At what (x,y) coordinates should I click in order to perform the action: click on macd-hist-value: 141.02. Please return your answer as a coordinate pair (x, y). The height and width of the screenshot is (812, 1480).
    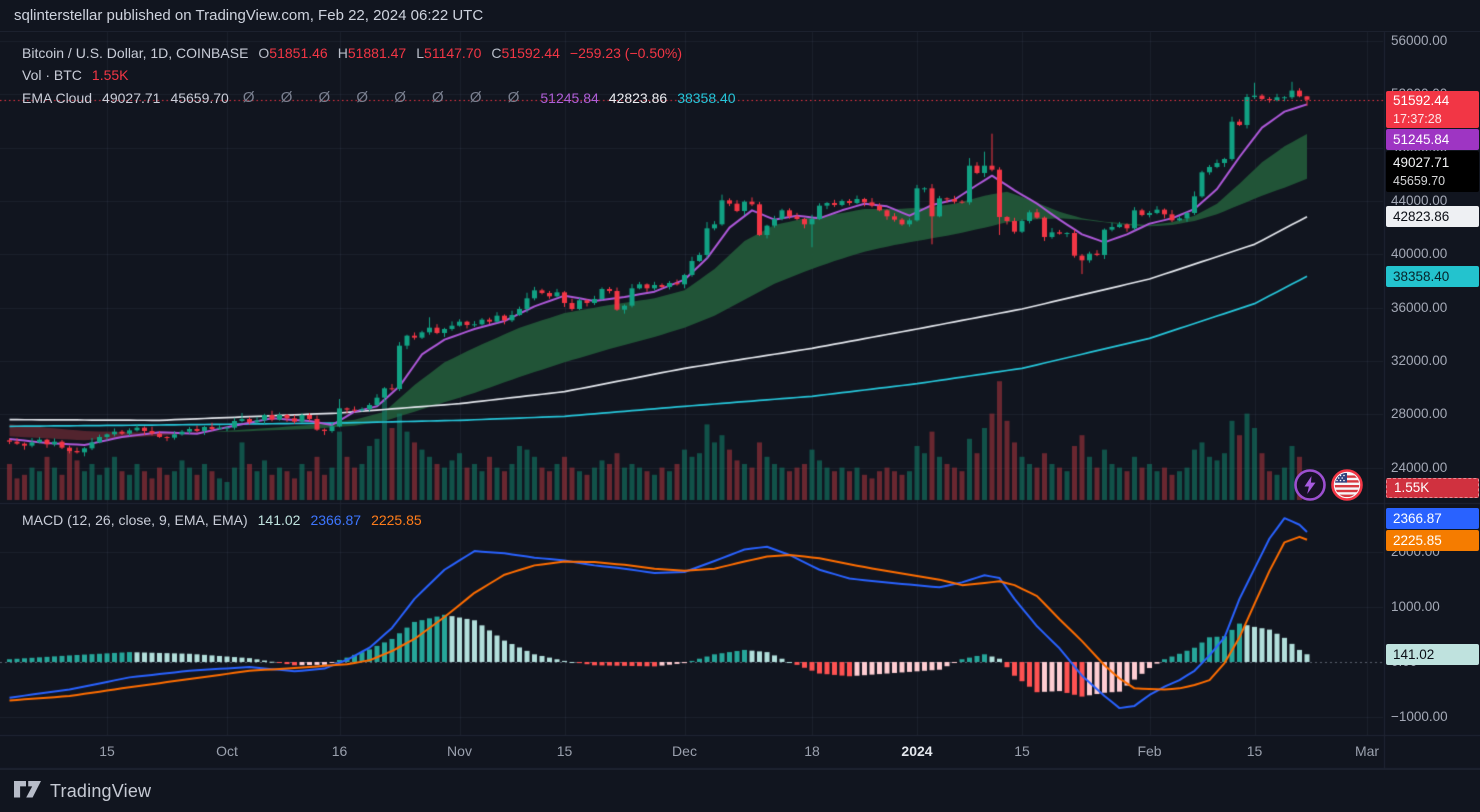
    Looking at the image, I should click on (279, 520).